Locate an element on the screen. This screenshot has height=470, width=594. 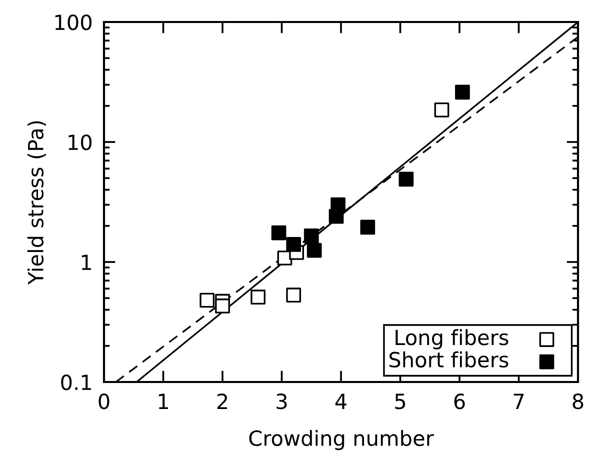
y-tick-label: 1 is located at coordinates (86, 262).